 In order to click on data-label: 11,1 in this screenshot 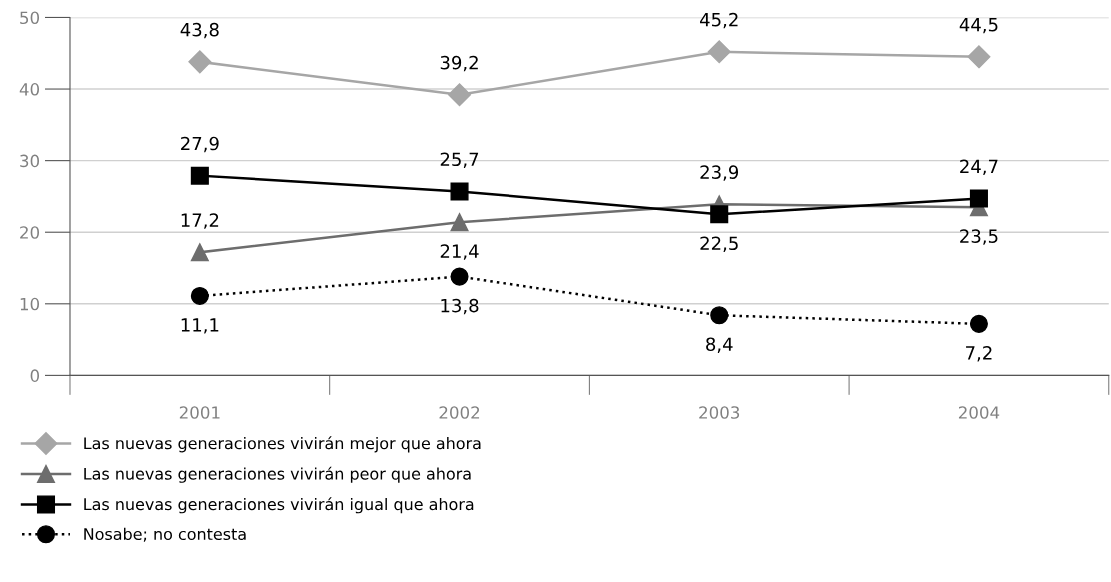, I will do `click(200, 326)`.